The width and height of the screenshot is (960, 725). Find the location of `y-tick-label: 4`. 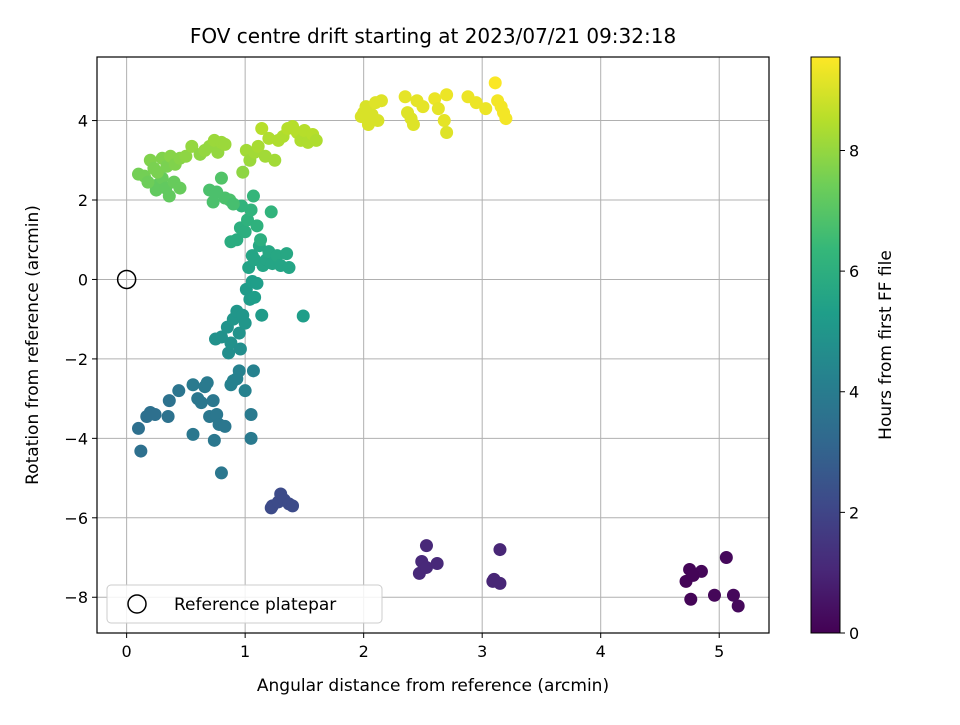

y-tick-label: 4 is located at coordinates (83, 121).